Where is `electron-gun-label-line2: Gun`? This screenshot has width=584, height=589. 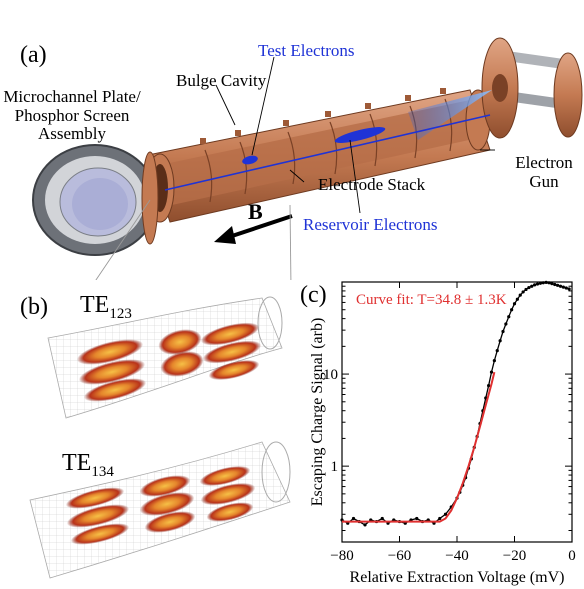
electron-gun-label-line2: Gun is located at coordinates (544, 181).